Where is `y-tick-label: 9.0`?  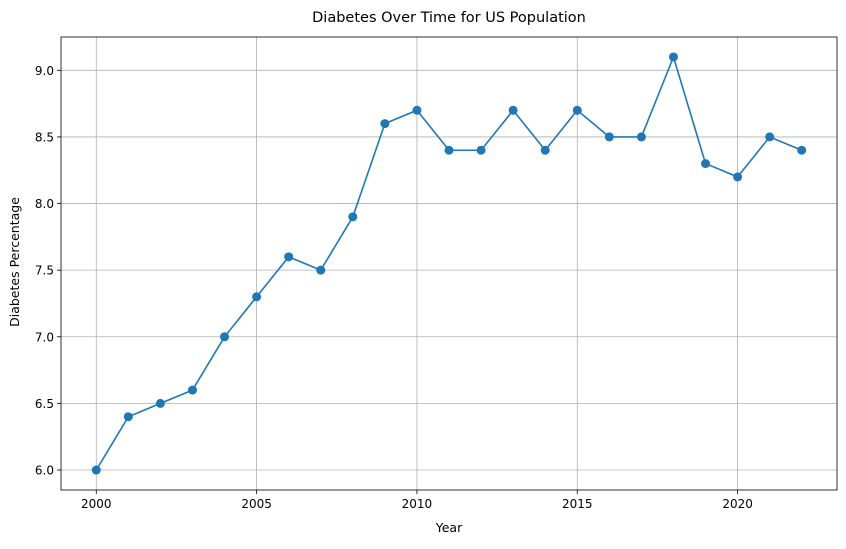
y-tick-label: 9.0 is located at coordinates (44, 71).